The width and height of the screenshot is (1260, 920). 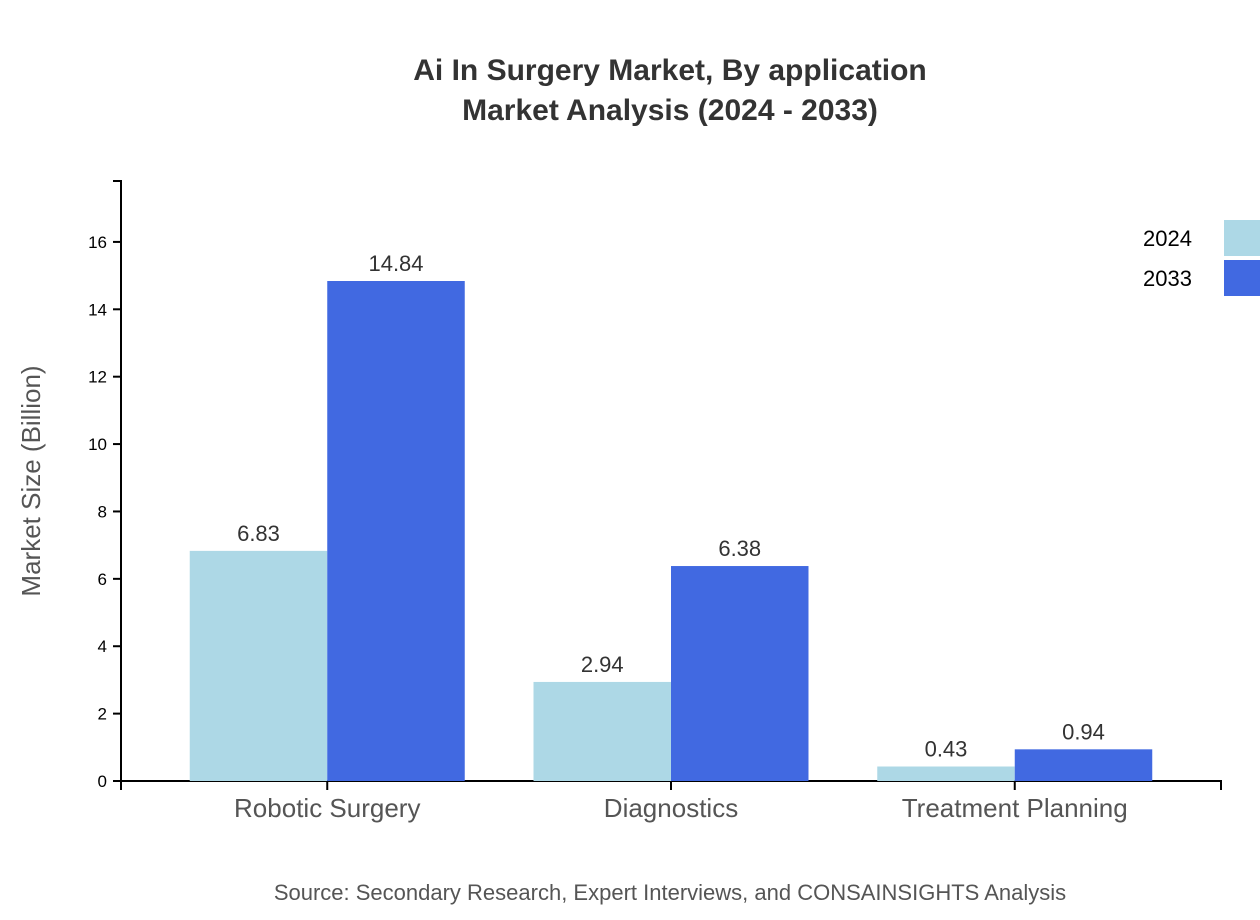 What do you see at coordinates (105, 485) in the screenshot?
I see `y-axis: 0 2 4 6 8 10 12 14 16` at bounding box center [105, 485].